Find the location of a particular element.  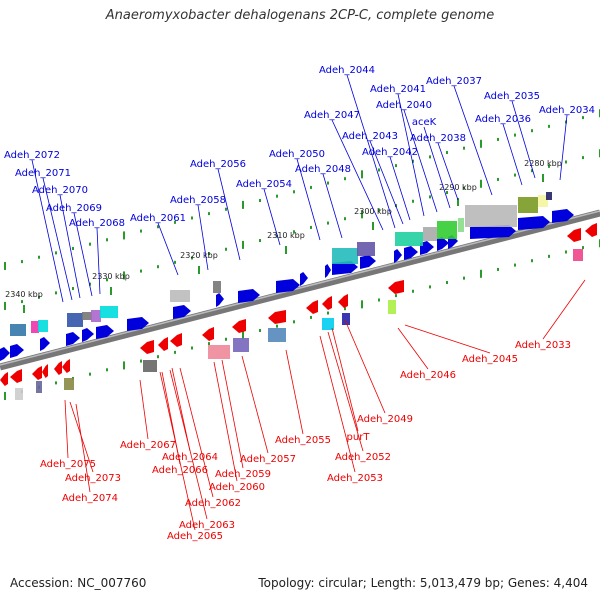

gene-label-forward: Adeh_2043 is located at coordinates (370, 136).